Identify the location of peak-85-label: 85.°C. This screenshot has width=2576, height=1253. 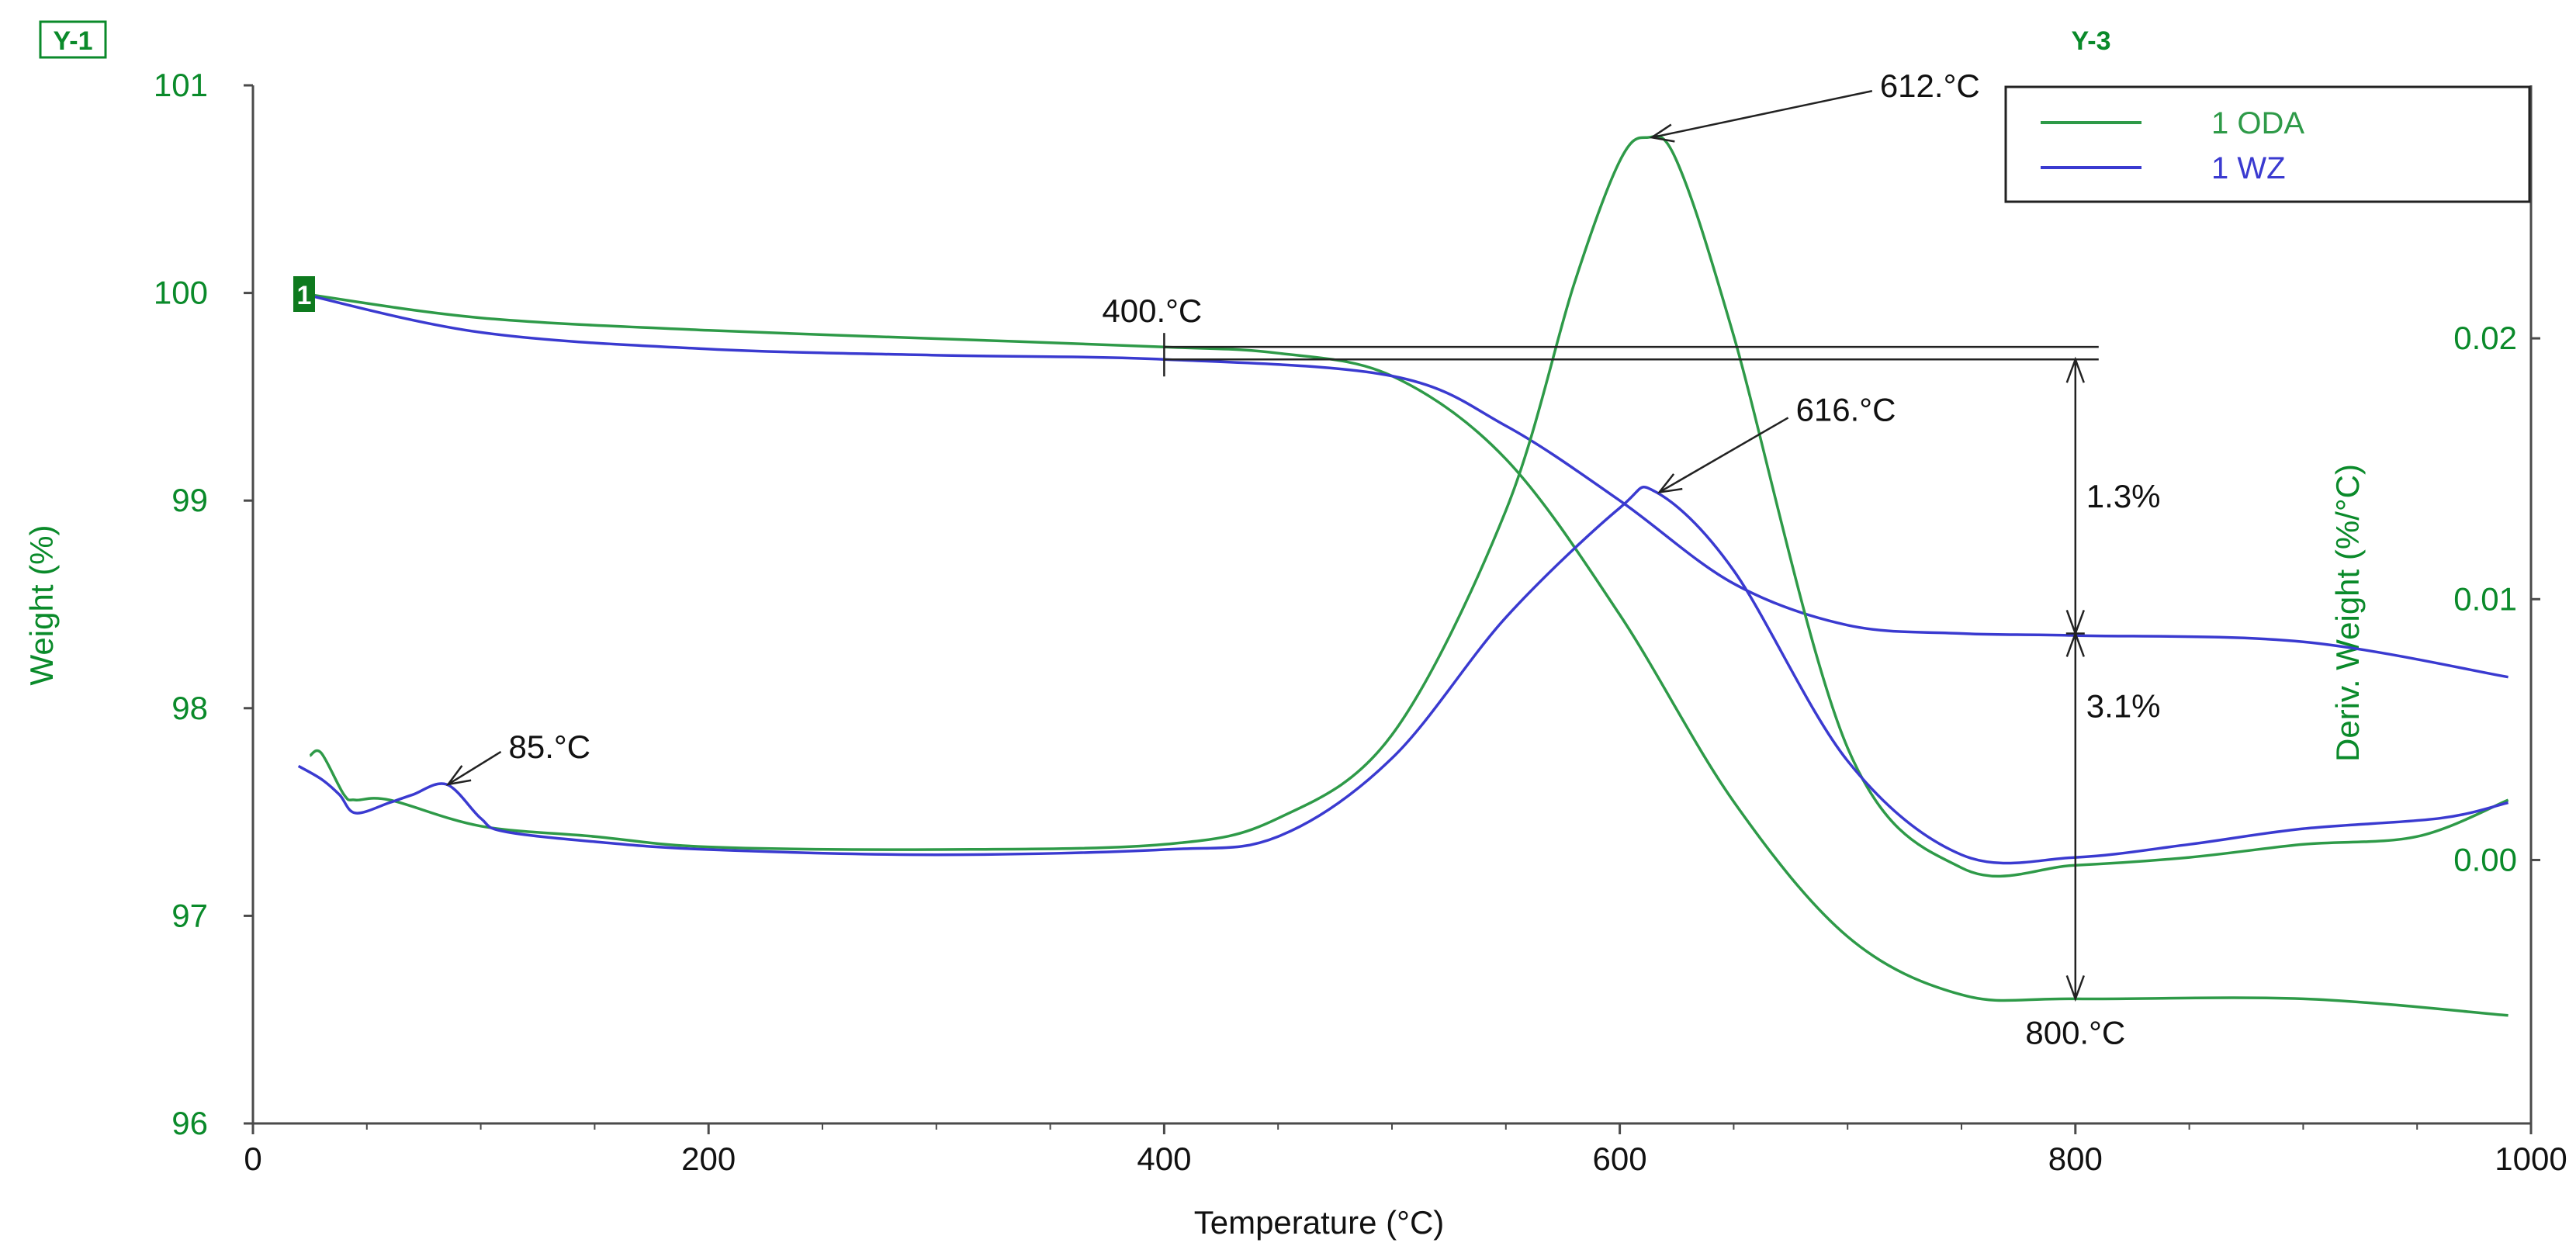
(550, 747).